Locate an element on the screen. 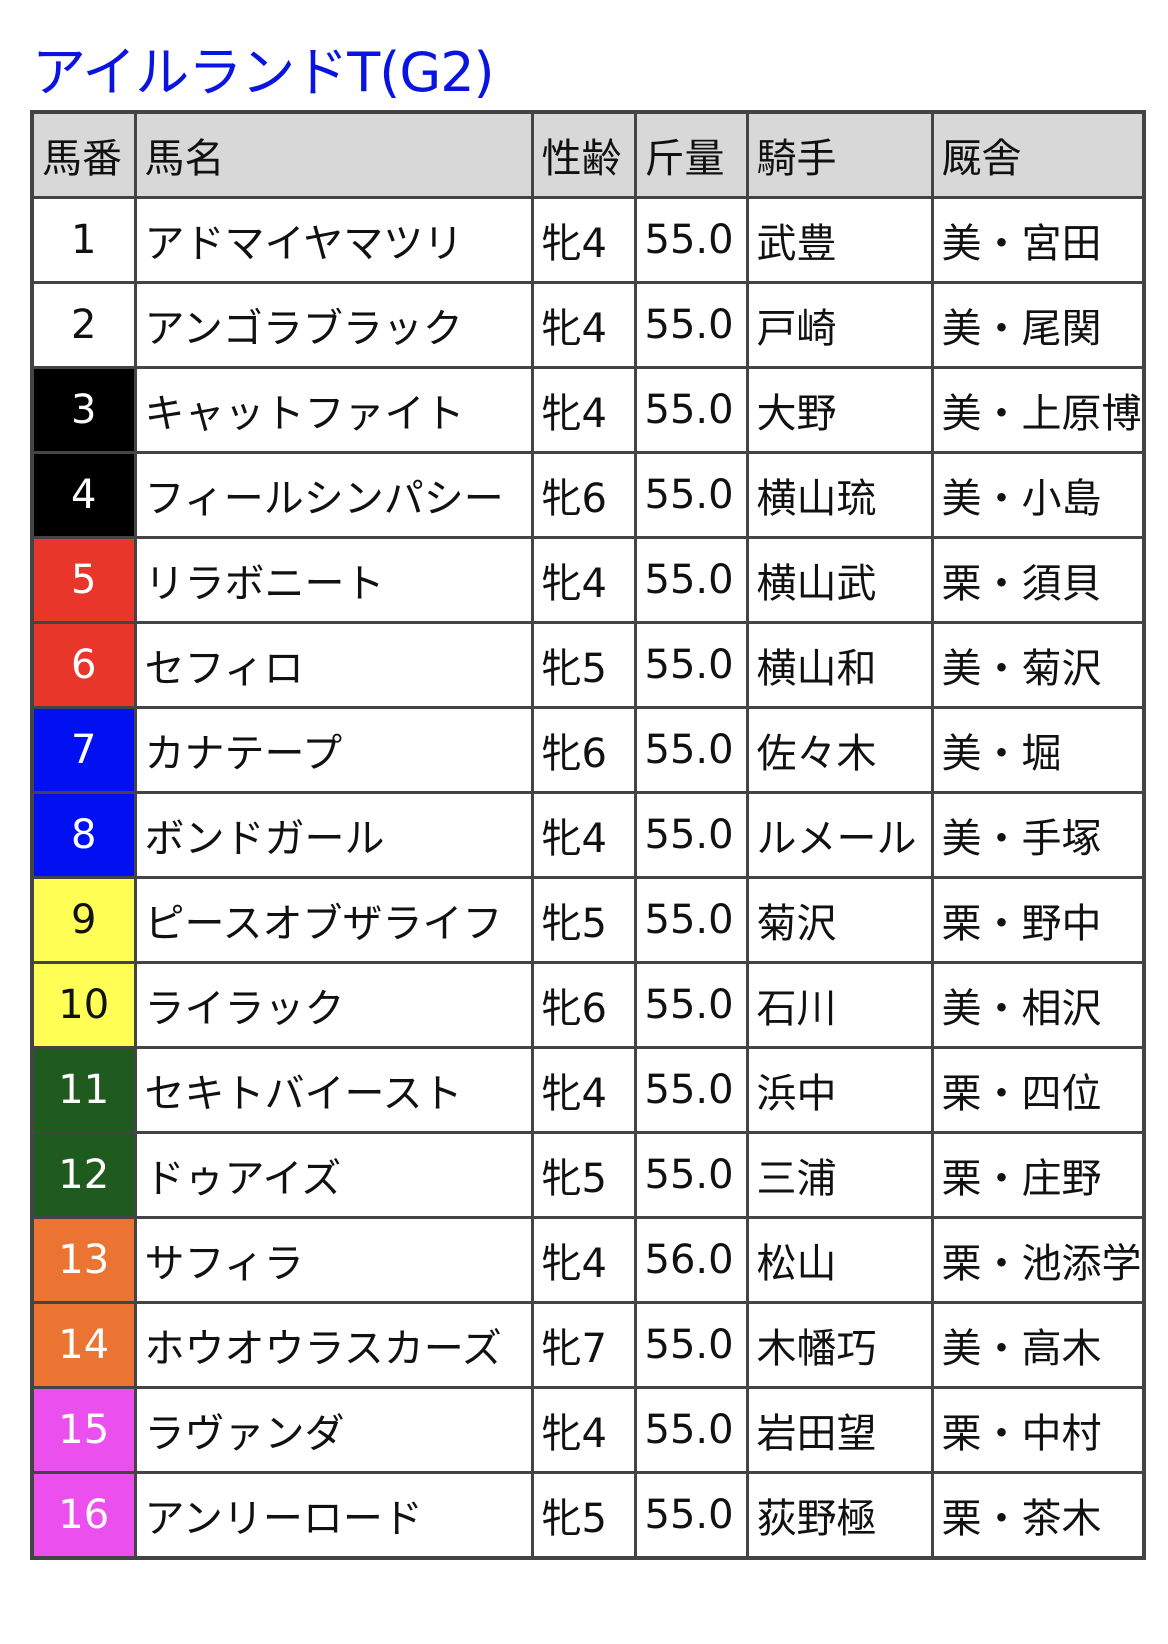 This screenshot has width=1168, height=1644. jockey: 三浦 is located at coordinates (839, 1175).